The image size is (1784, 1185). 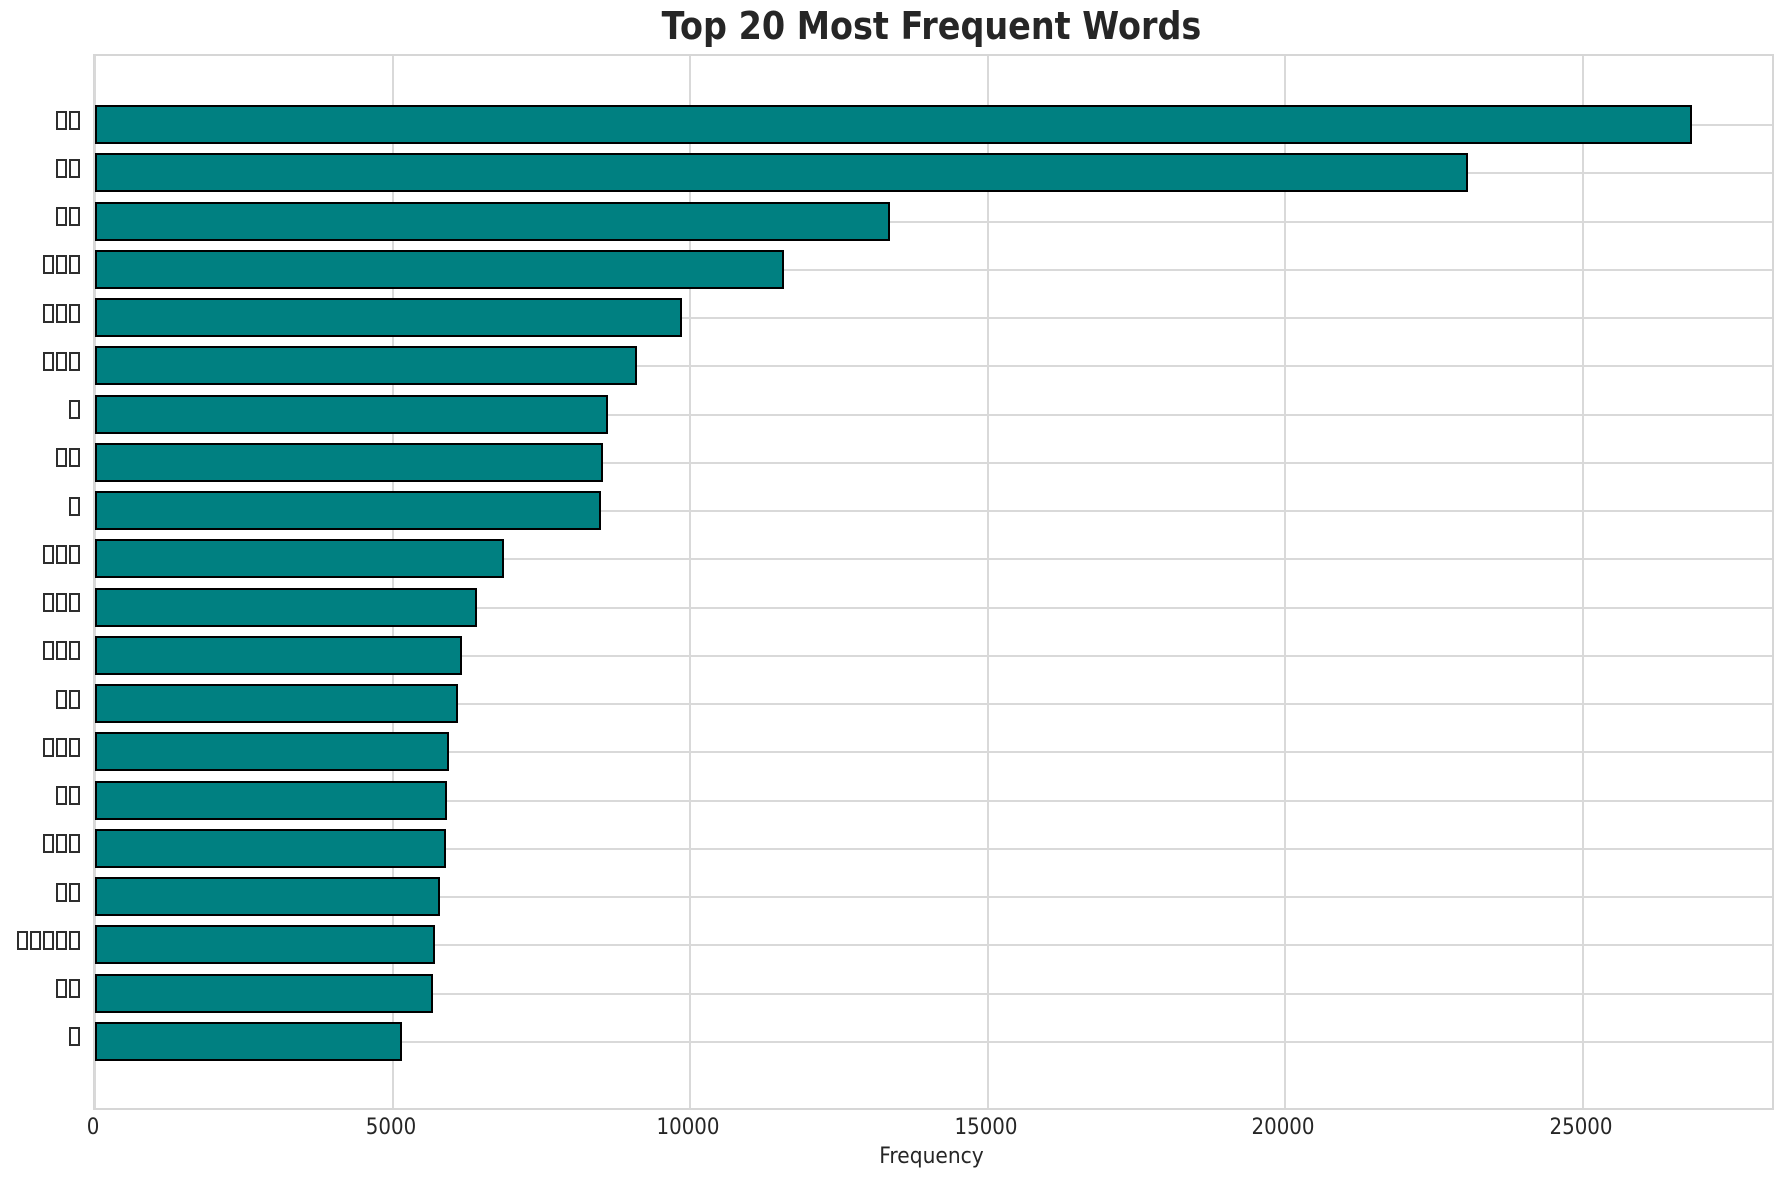 What do you see at coordinates (931, 1156) in the screenshot?
I see `x-axis-title: Frequency` at bounding box center [931, 1156].